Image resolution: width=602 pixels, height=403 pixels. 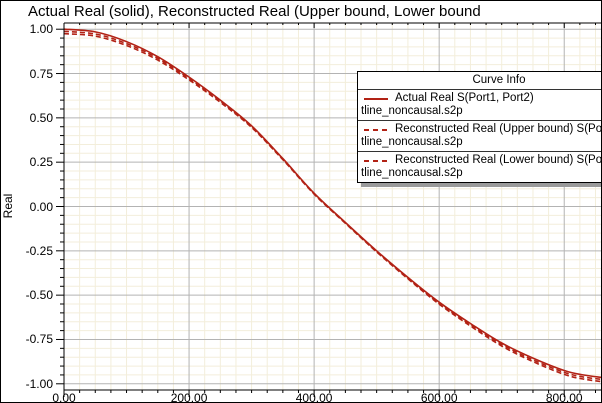 What do you see at coordinates (39, 295) in the screenshot?
I see `y-tick-label: -0.50` at bounding box center [39, 295].